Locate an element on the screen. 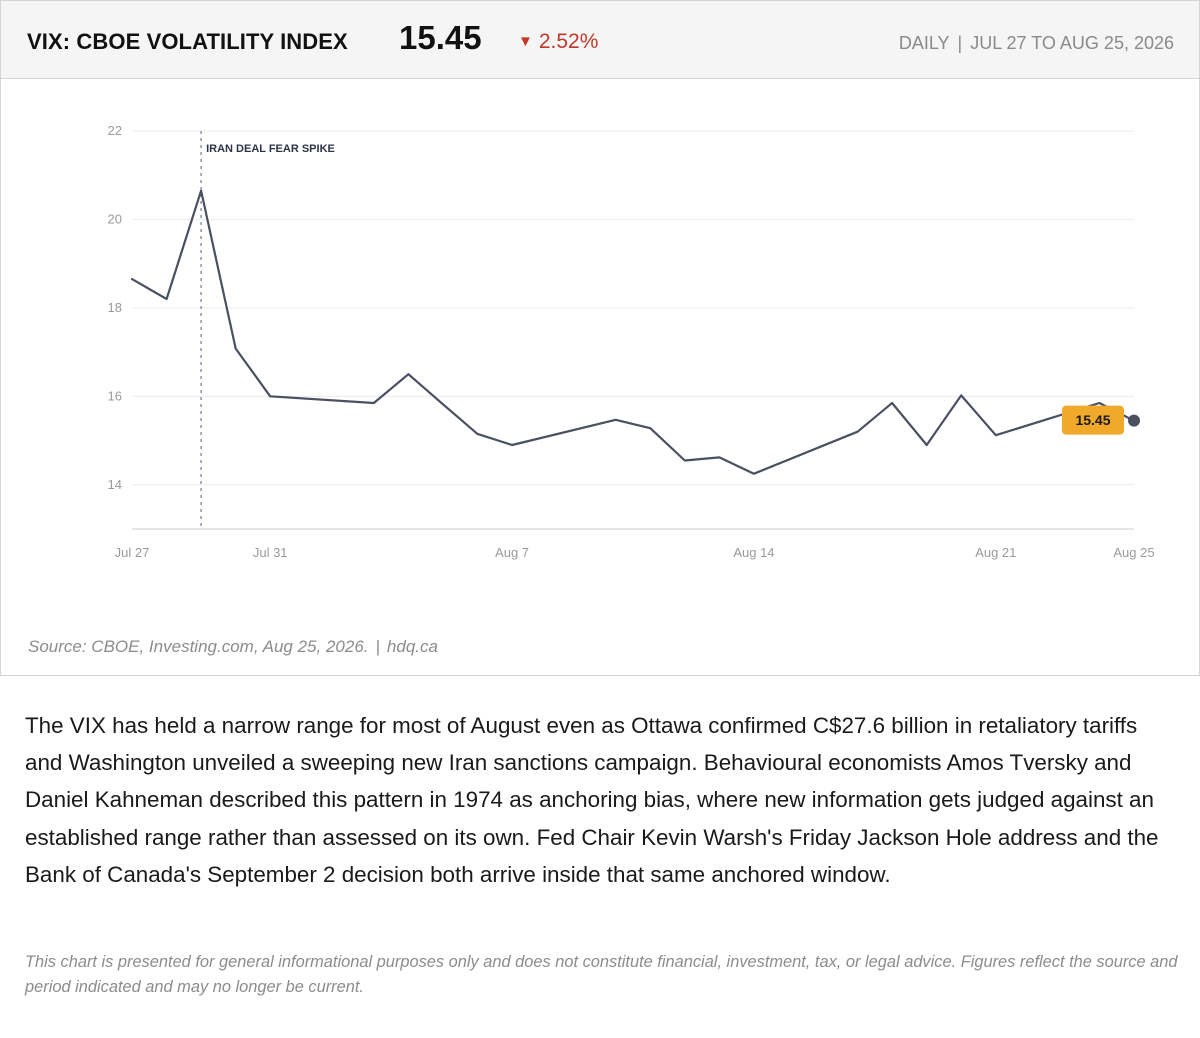 The width and height of the screenshot is (1200, 1038). current-value: 15.45 is located at coordinates (440, 37).